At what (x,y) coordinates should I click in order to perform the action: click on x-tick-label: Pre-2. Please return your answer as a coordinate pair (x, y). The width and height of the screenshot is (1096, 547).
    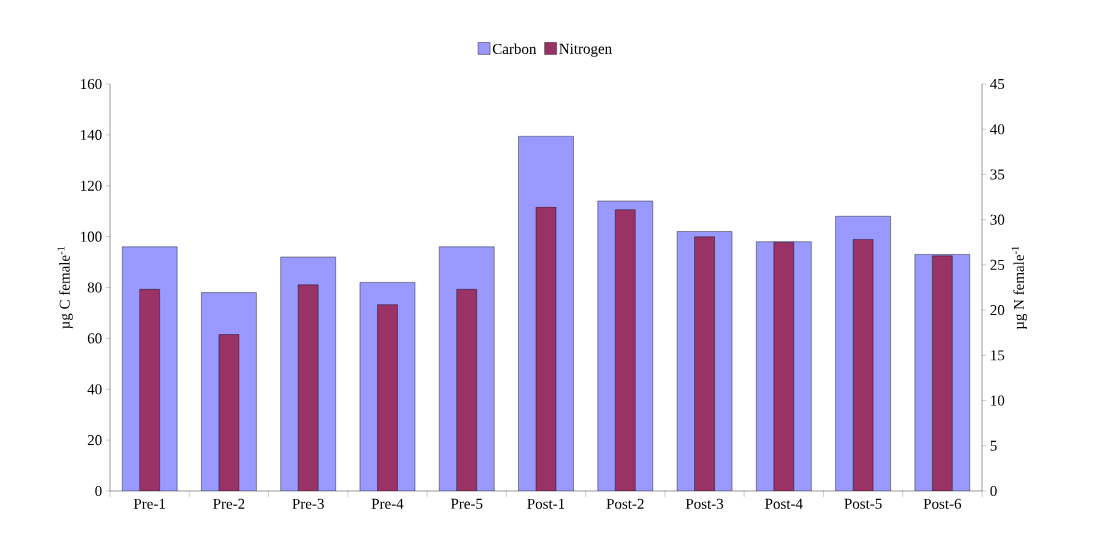
    Looking at the image, I should click on (229, 503).